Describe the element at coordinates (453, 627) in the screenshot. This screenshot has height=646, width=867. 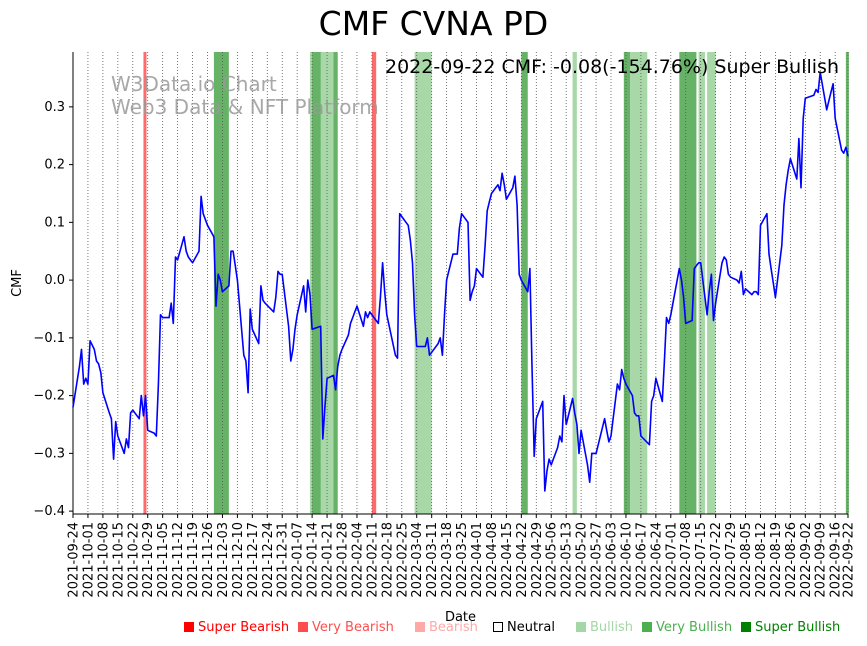
I see `legend-label: Bearish` at that location.